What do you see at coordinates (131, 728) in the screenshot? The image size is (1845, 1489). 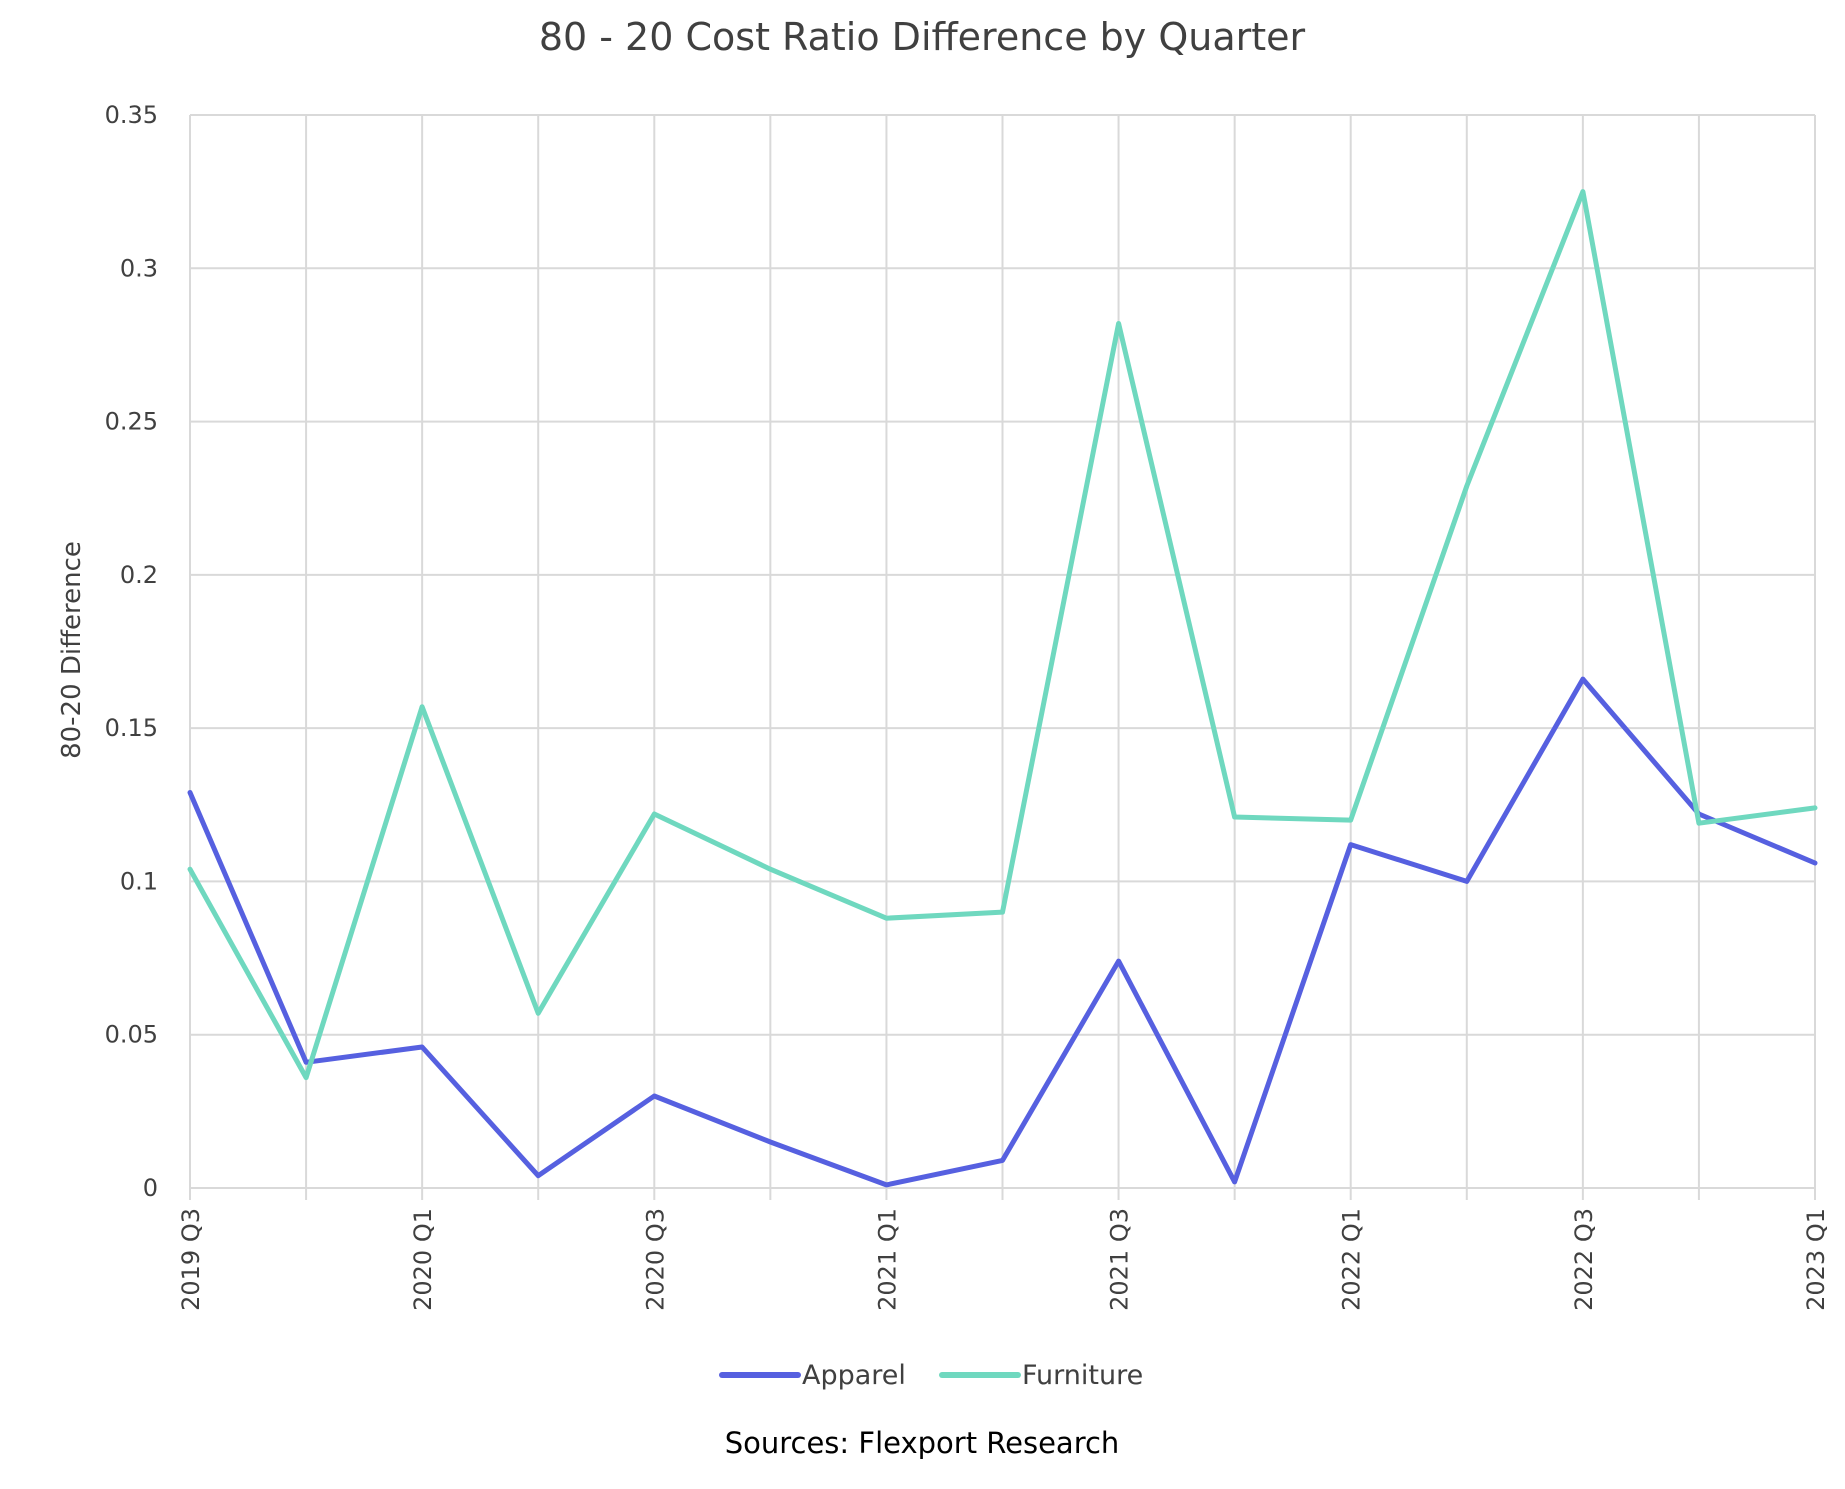 I see `y-tick-label: 0.15` at bounding box center [131, 728].